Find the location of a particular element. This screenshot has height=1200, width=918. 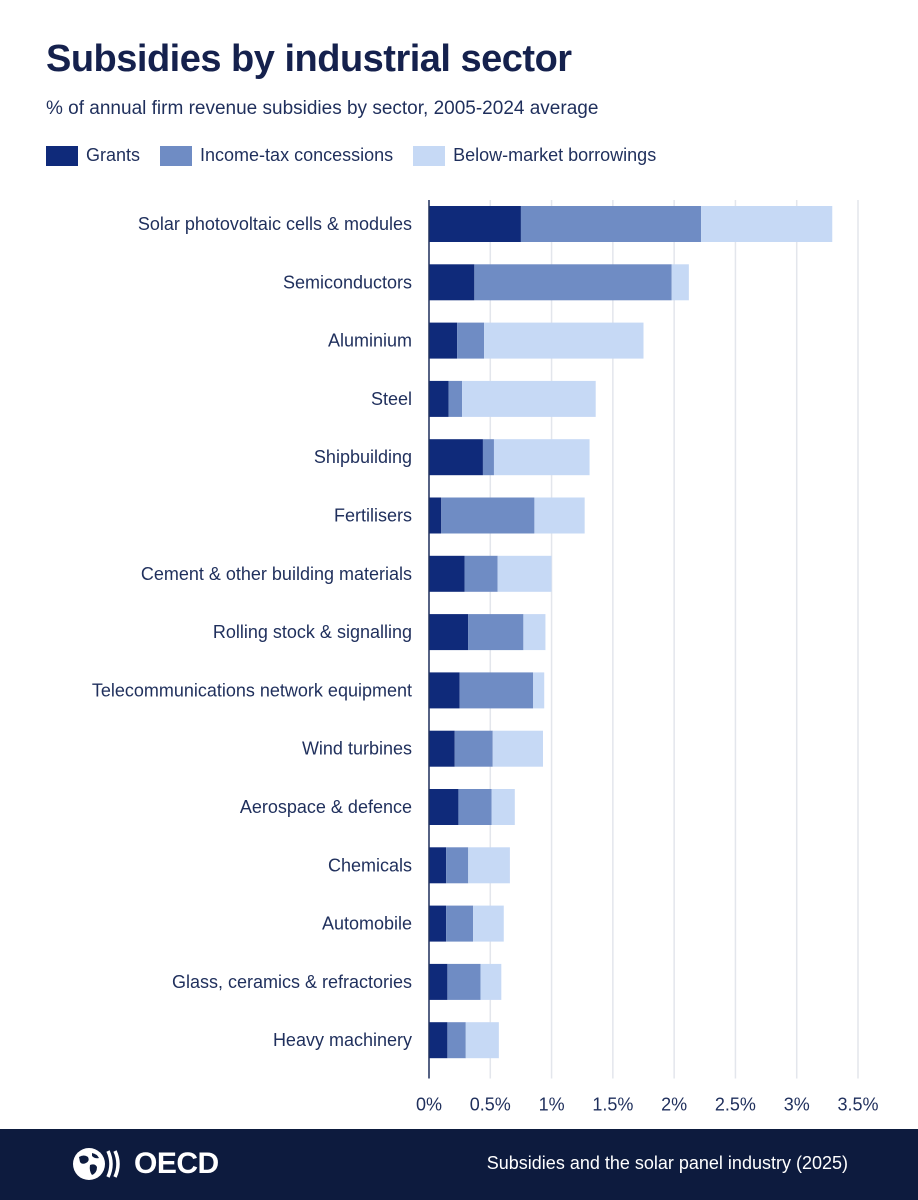

legend-swatch-income-tax is located at coordinates (176, 155).